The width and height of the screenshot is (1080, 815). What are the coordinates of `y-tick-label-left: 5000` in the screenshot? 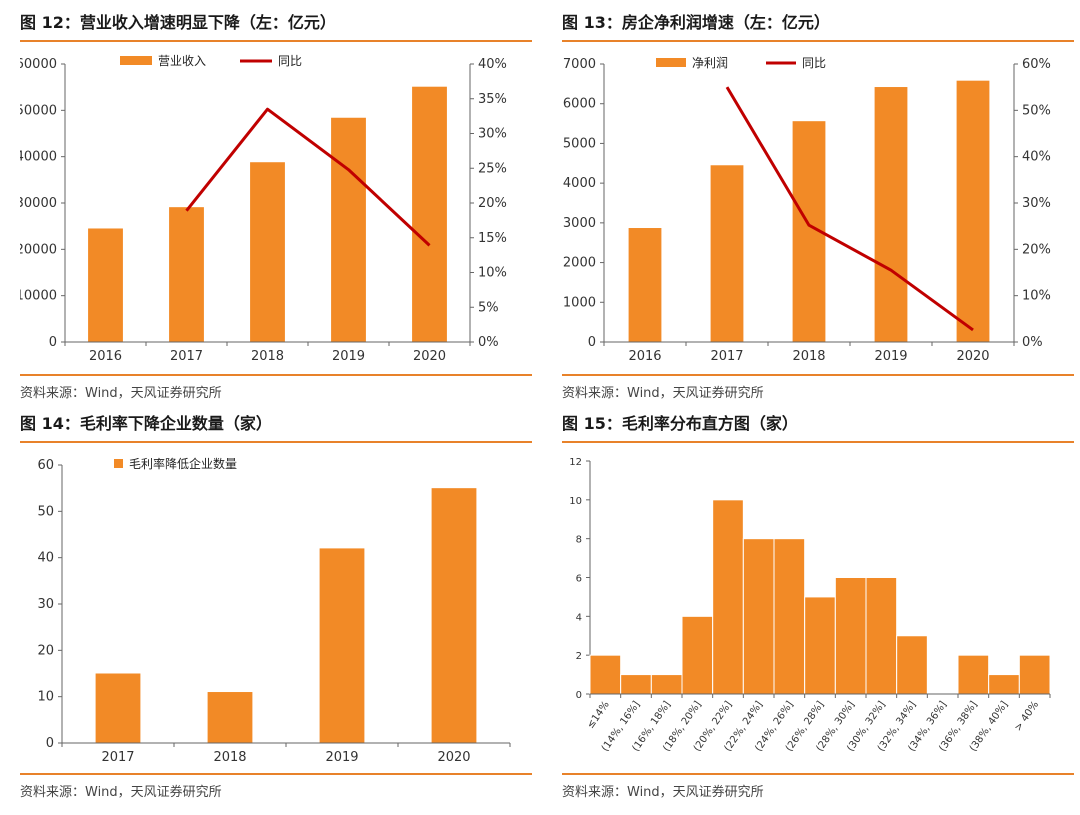 It's located at (579, 143).